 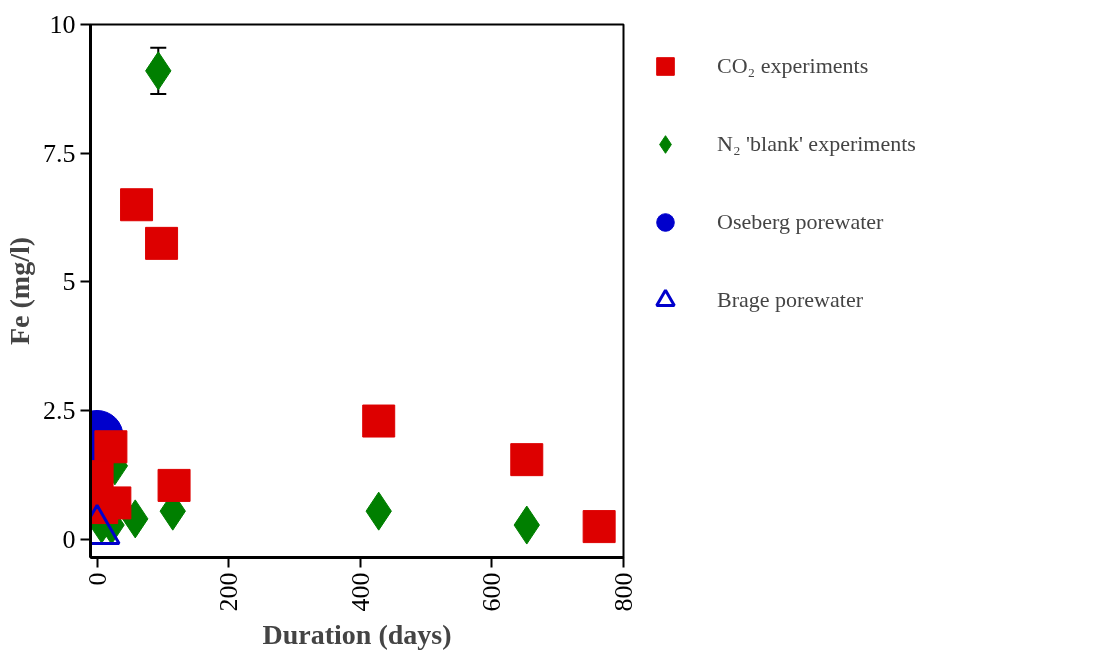 What do you see at coordinates (790, 300) in the screenshot?
I see `legend-label: Brage porewater` at bounding box center [790, 300].